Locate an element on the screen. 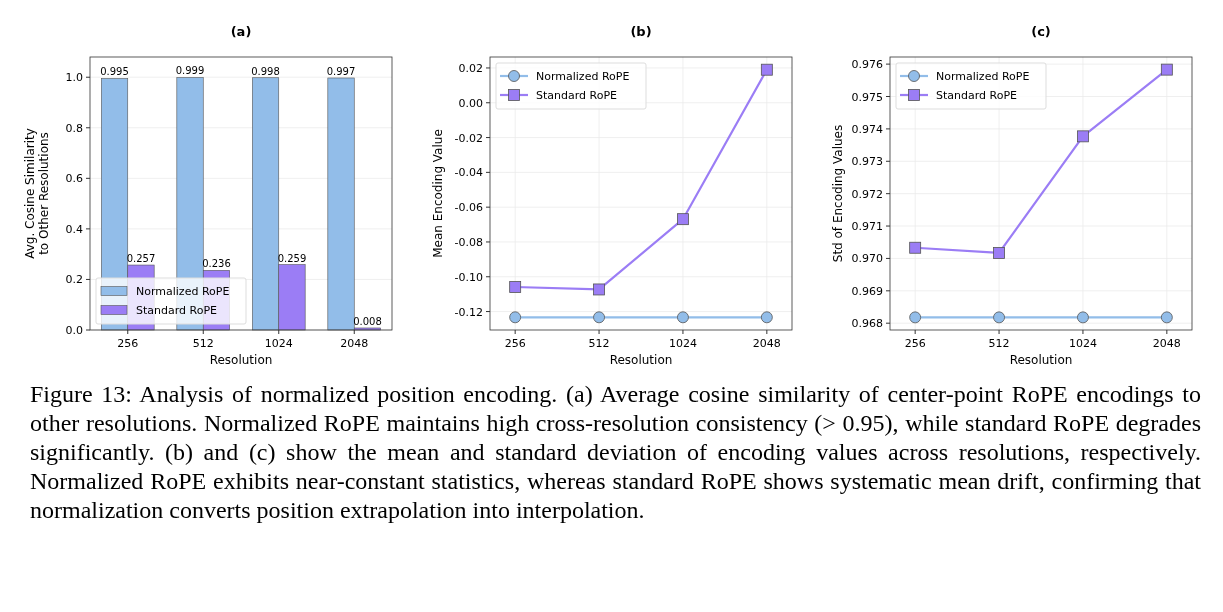 Image resolution: width=1223 pixels, height=612 pixels. y-axis-title: Std of Encoding Values is located at coordinates (838, 193).